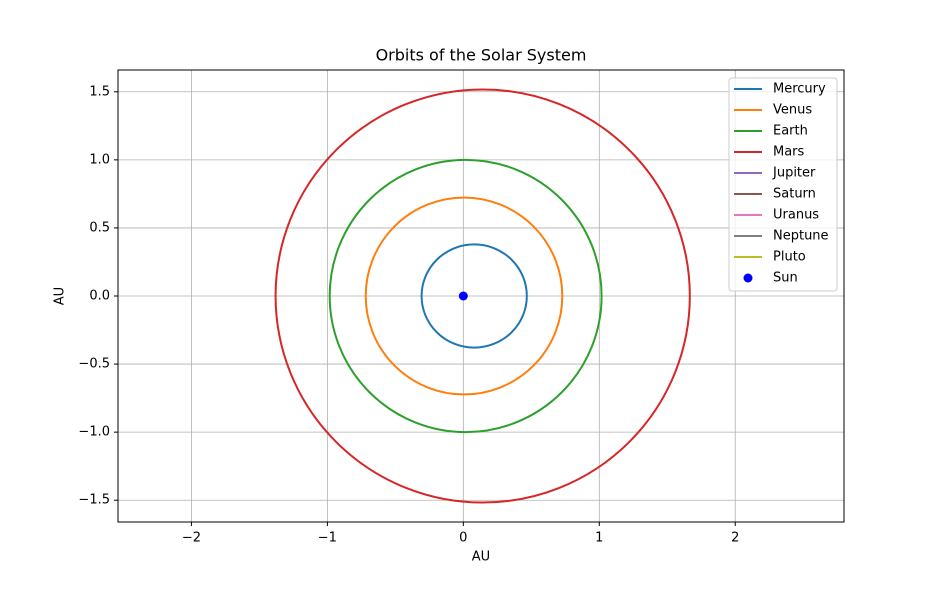 Image resolution: width=938 pixels, height=590 pixels. Describe the element at coordinates (99, 227) in the screenshot. I see `y-tick-label: 0.5` at that location.